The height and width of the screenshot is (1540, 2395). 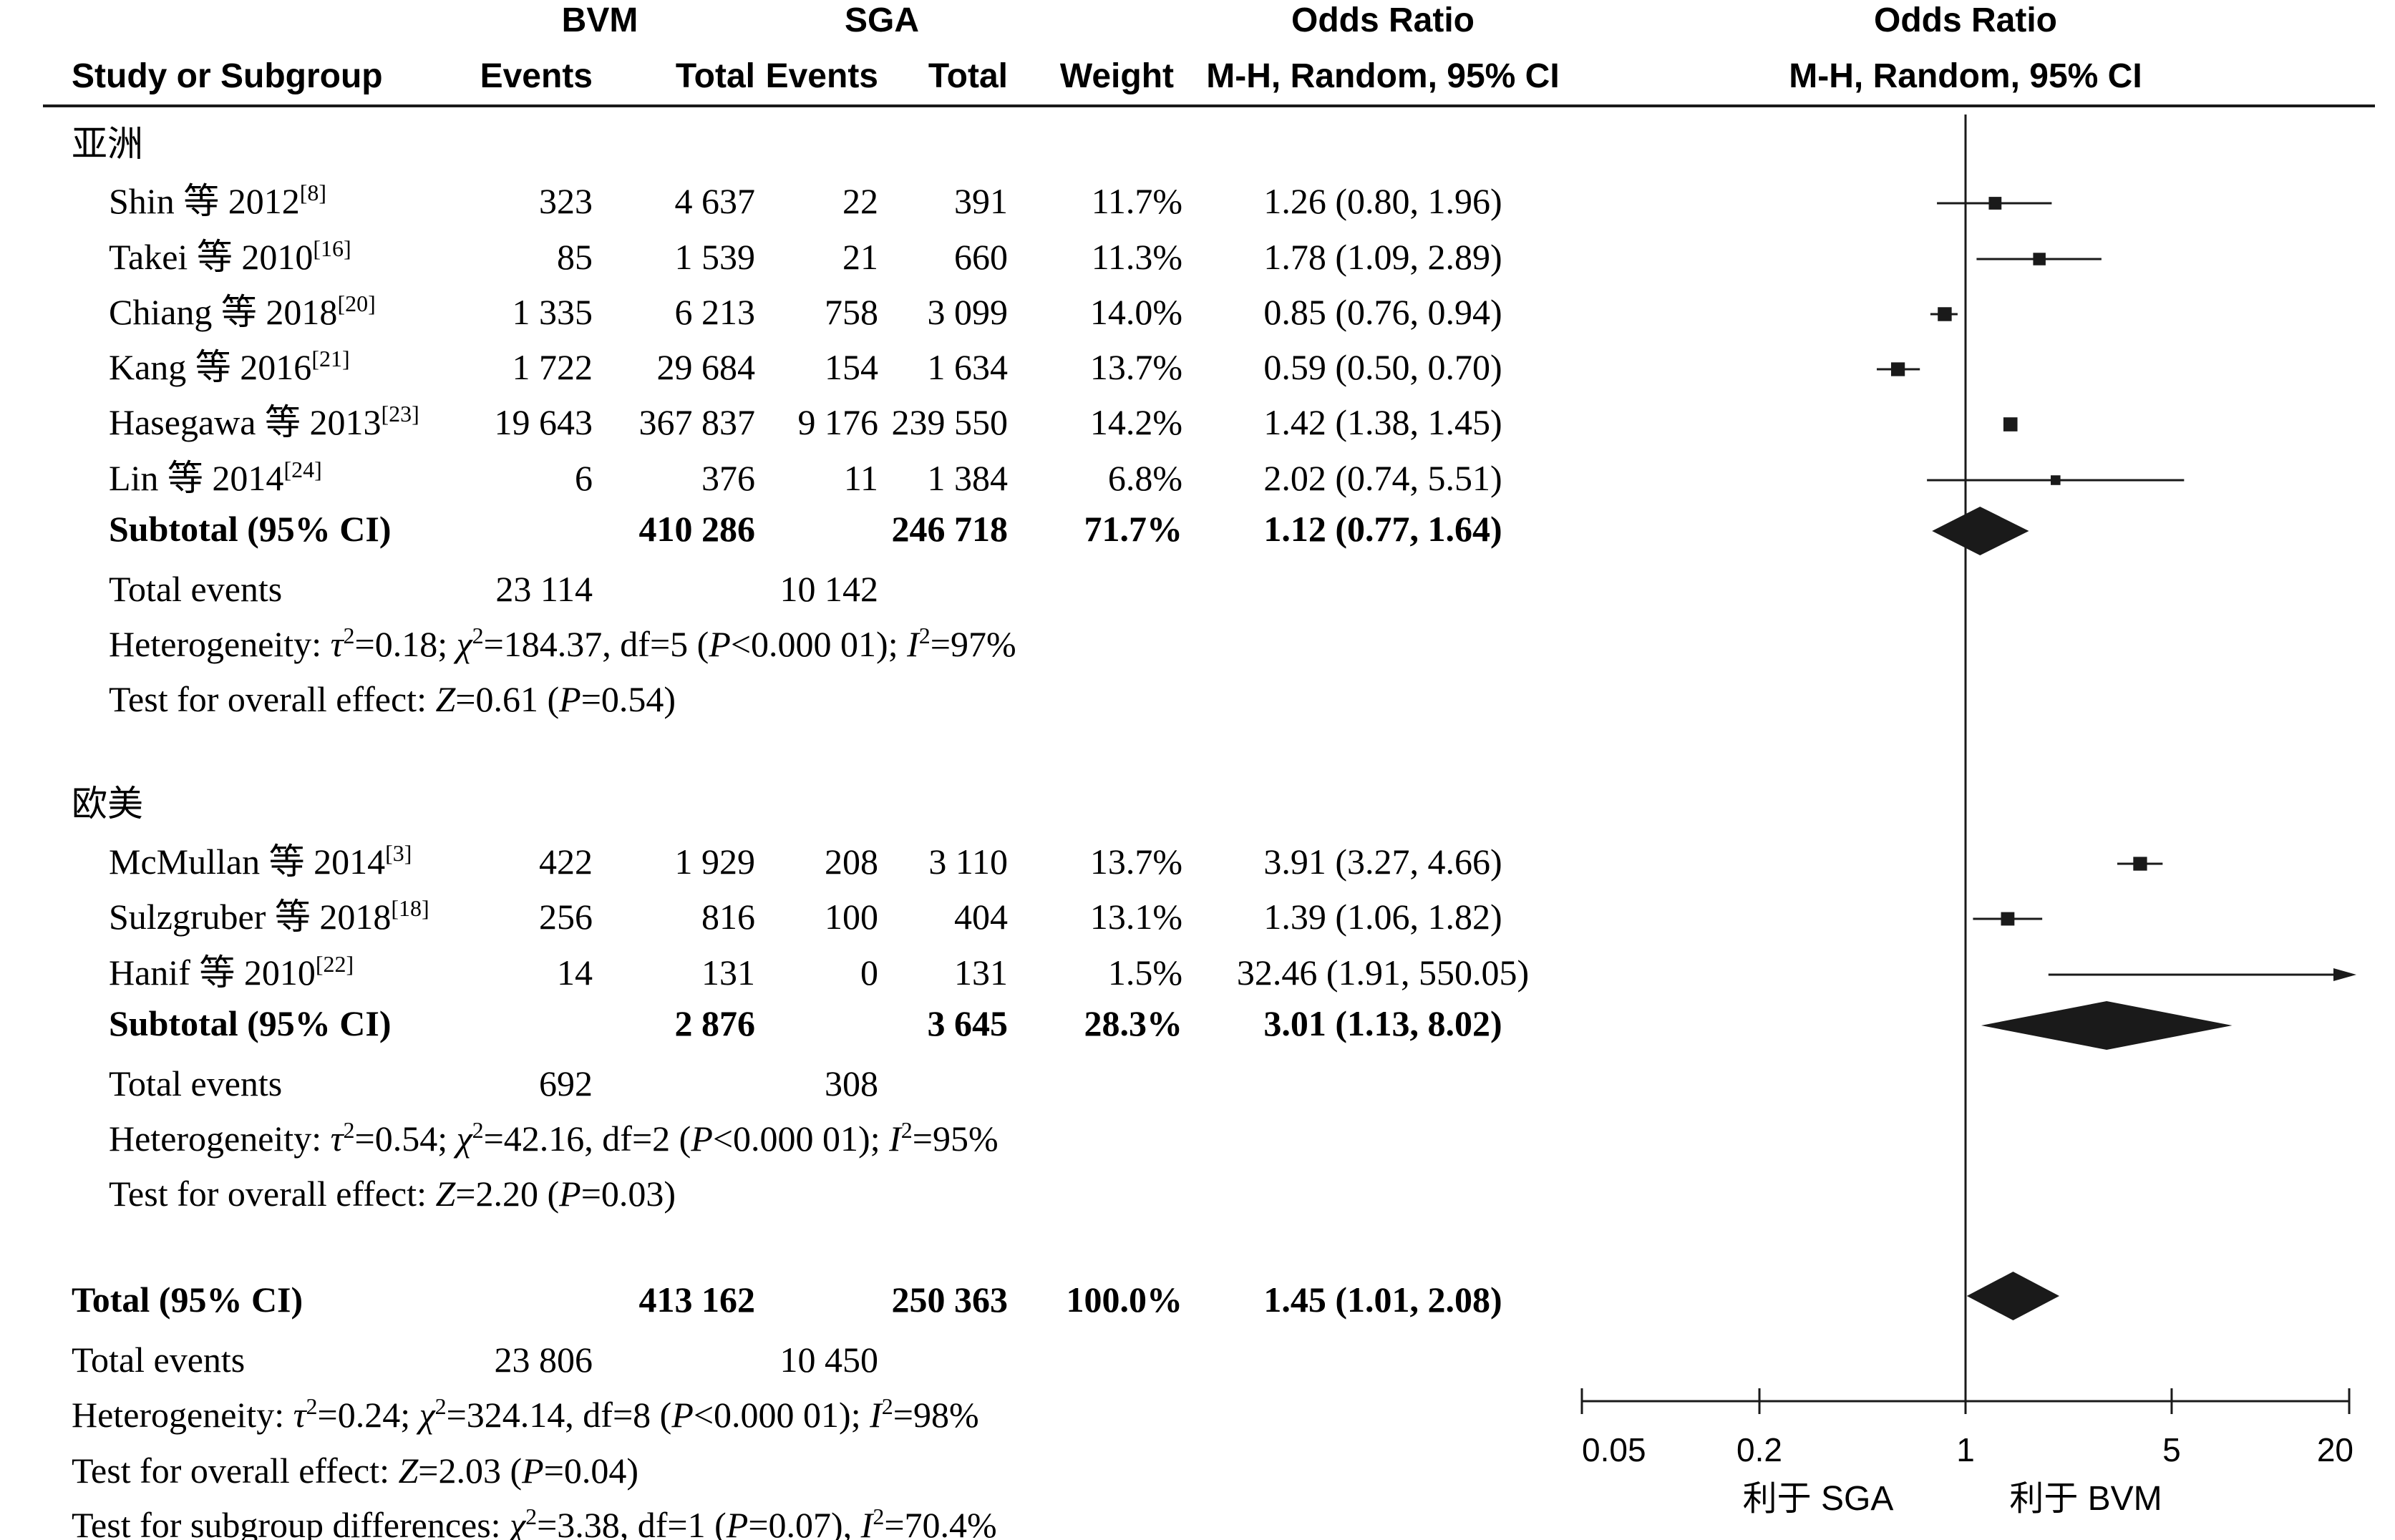 What do you see at coordinates (632, 1522) in the screenshot?
I see `text-span: =3.38, df=1 (` at bounding box center [632, 1522].